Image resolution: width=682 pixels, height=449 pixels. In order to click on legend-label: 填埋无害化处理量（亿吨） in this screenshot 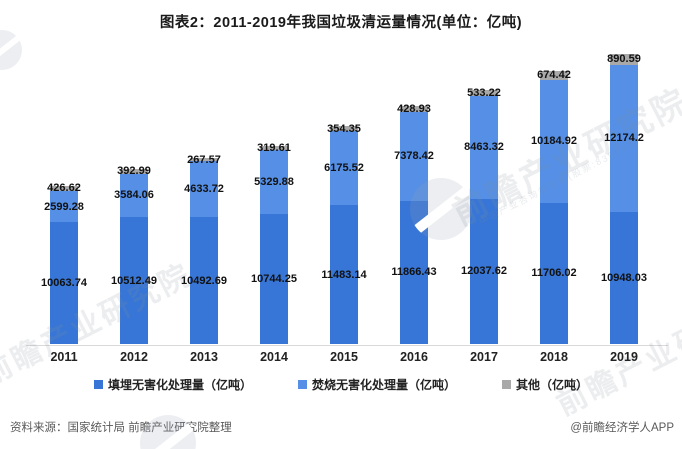, I will do `click(179, 385)`.